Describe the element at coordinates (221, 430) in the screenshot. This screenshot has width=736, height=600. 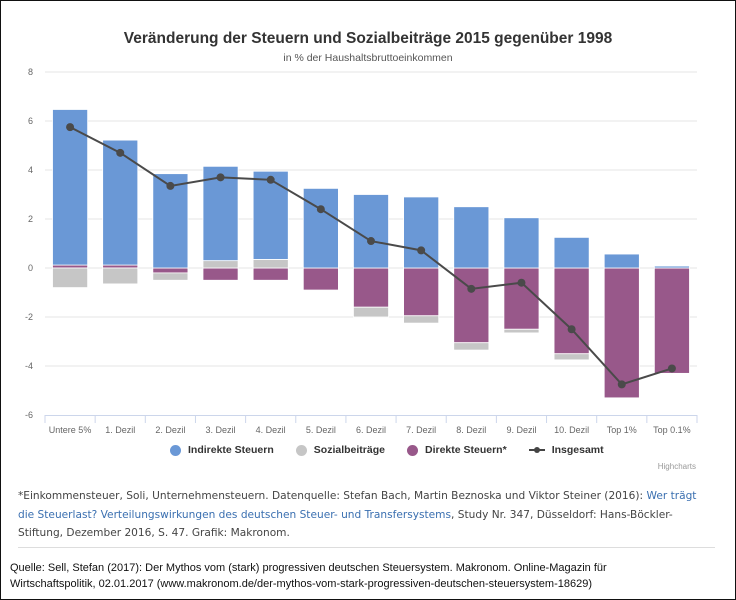
I see `x-tick-label: 3. Dezil` at that location.